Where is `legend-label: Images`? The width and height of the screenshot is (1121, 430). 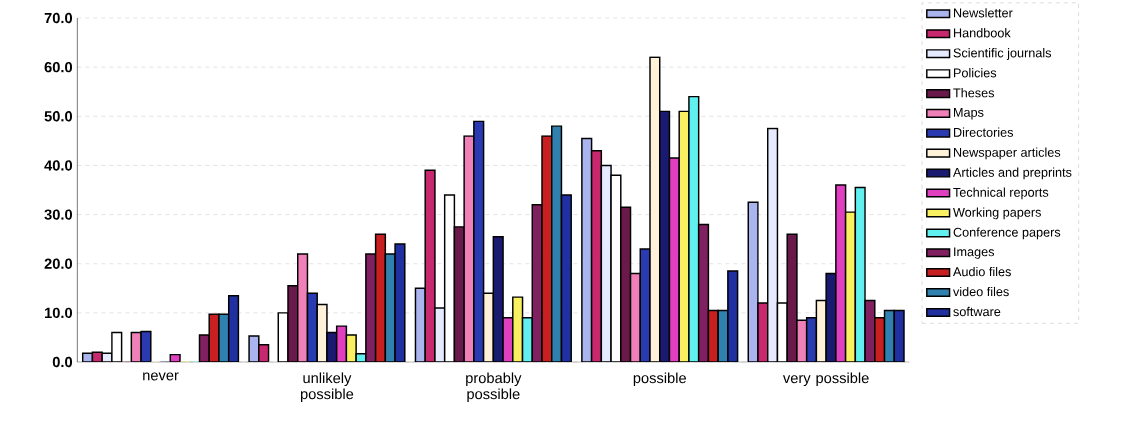 legend-label: Images is located at coordinates (974, 253).